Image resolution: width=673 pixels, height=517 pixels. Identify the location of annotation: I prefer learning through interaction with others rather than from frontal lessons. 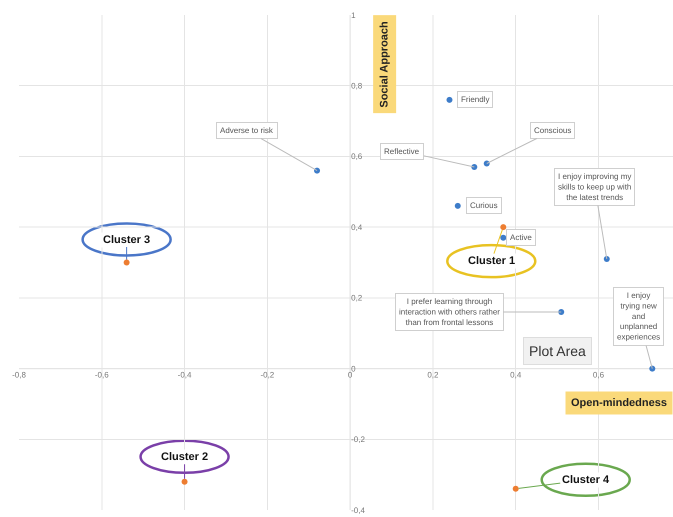
(449, 312).